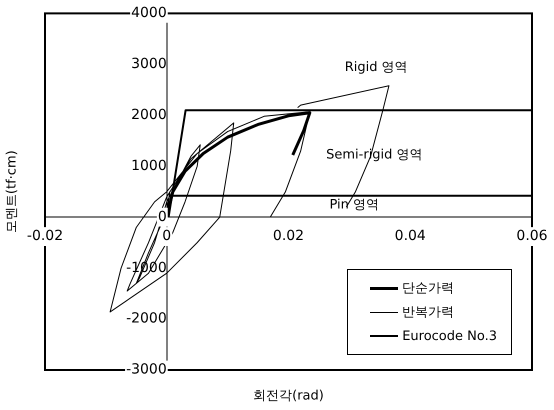  I want to click on y-tick-label: 1000, so click(149, 166).